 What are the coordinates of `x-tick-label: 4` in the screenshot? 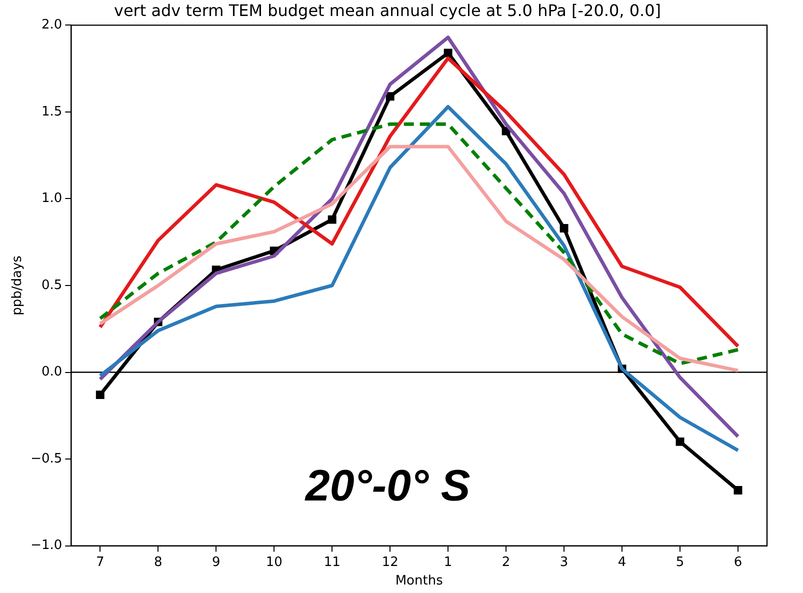 It's located at (622, 562).